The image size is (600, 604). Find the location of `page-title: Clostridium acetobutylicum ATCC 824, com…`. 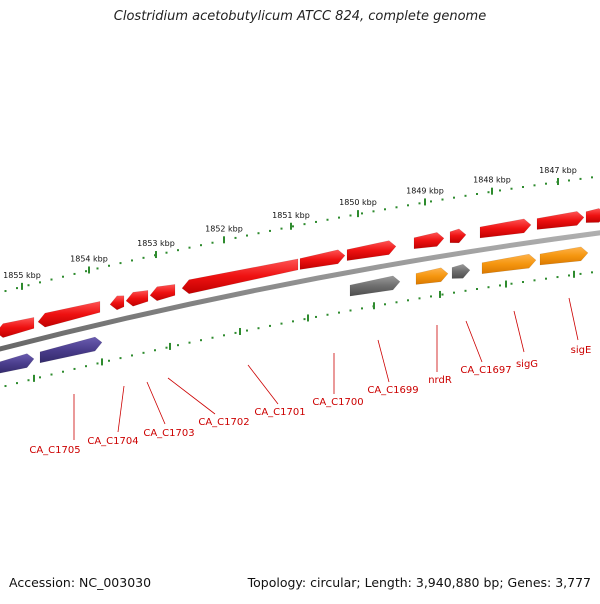

page-title: Clostridium acetobutylicum ATCC 824, com… is located at coordinates (300, 16).